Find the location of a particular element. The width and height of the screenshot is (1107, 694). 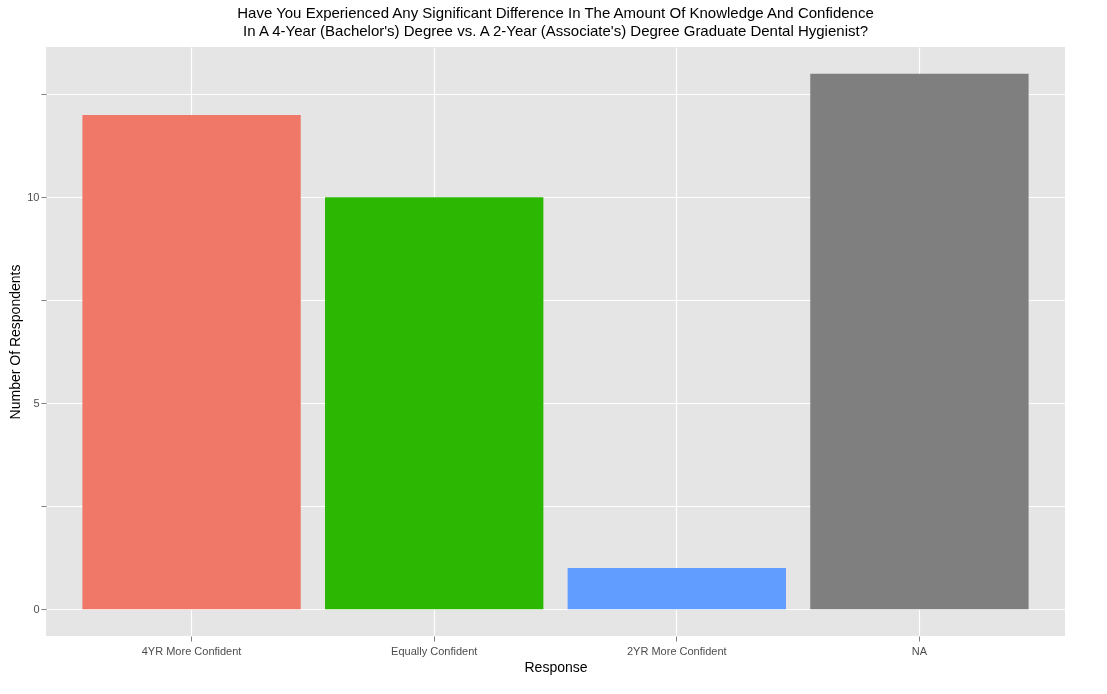

y-tick-label: 10 is located at coordinates (33, 196).